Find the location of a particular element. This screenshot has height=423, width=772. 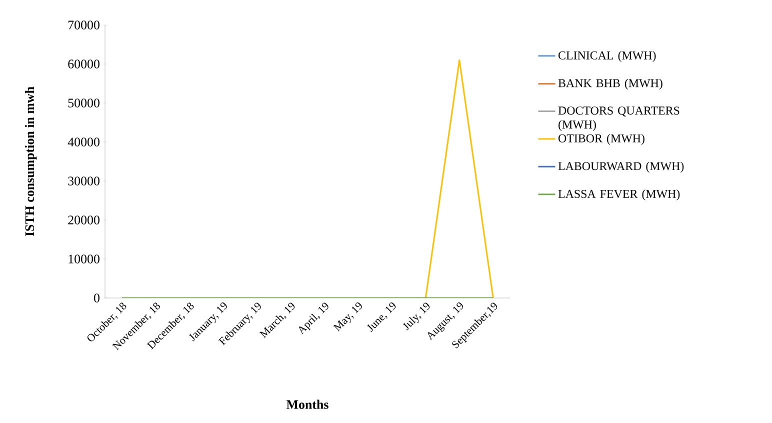

legend-label: CLINICAL (MWH) is located at coordinates (607, 56).